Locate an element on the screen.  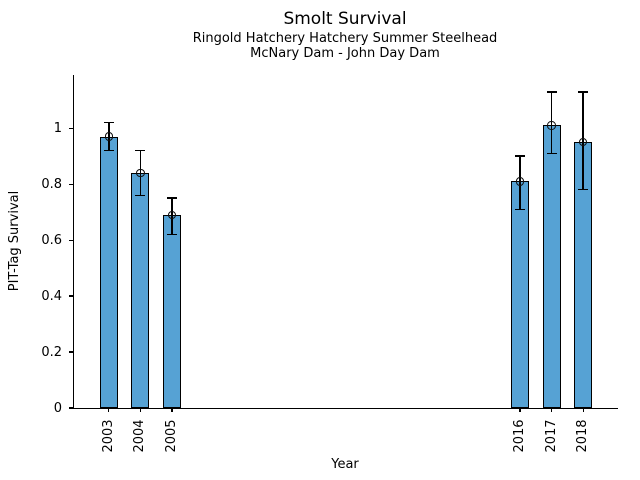
error-cap-top-2004 is located at coordinates (140, 150).